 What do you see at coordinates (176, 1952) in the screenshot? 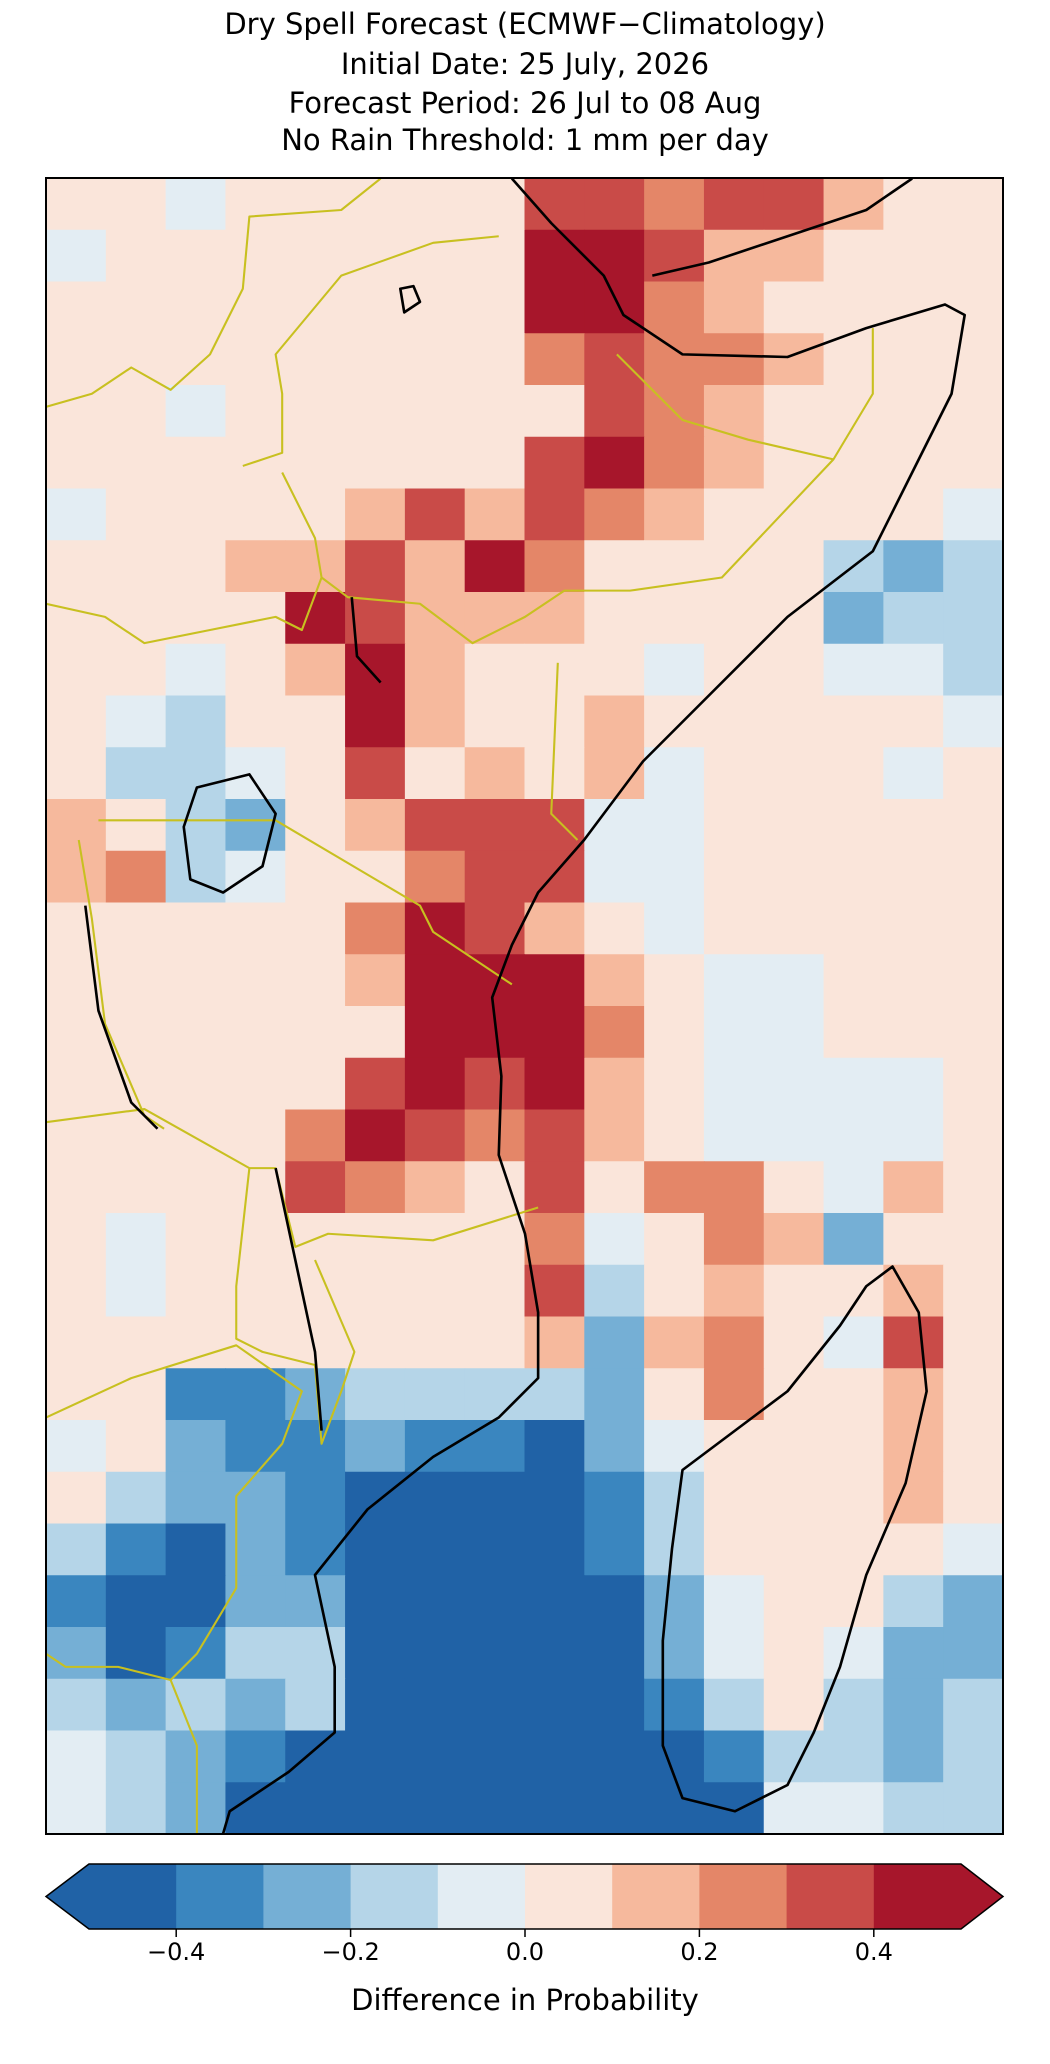
I see `colorbar-tick-label: −0.4` at bounding box center [176, 1952].